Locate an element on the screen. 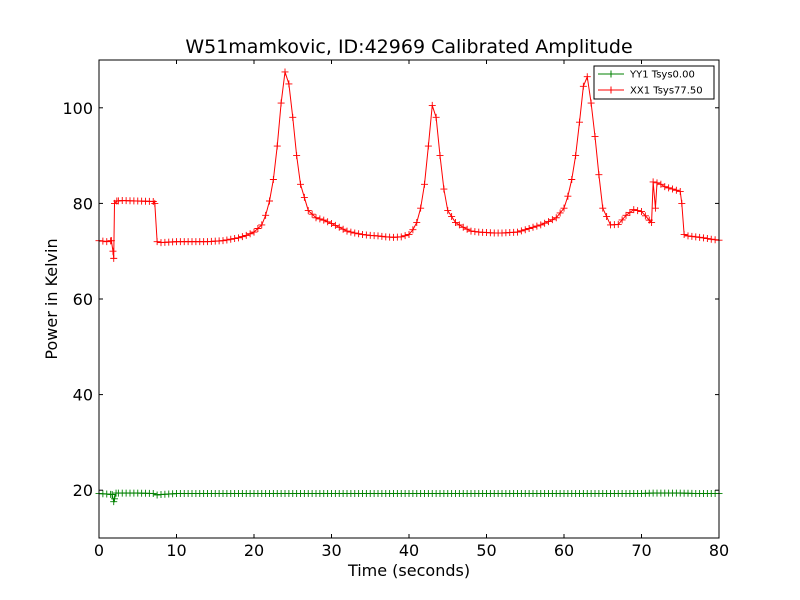  legend-marker is located at coordinates (611, 90).